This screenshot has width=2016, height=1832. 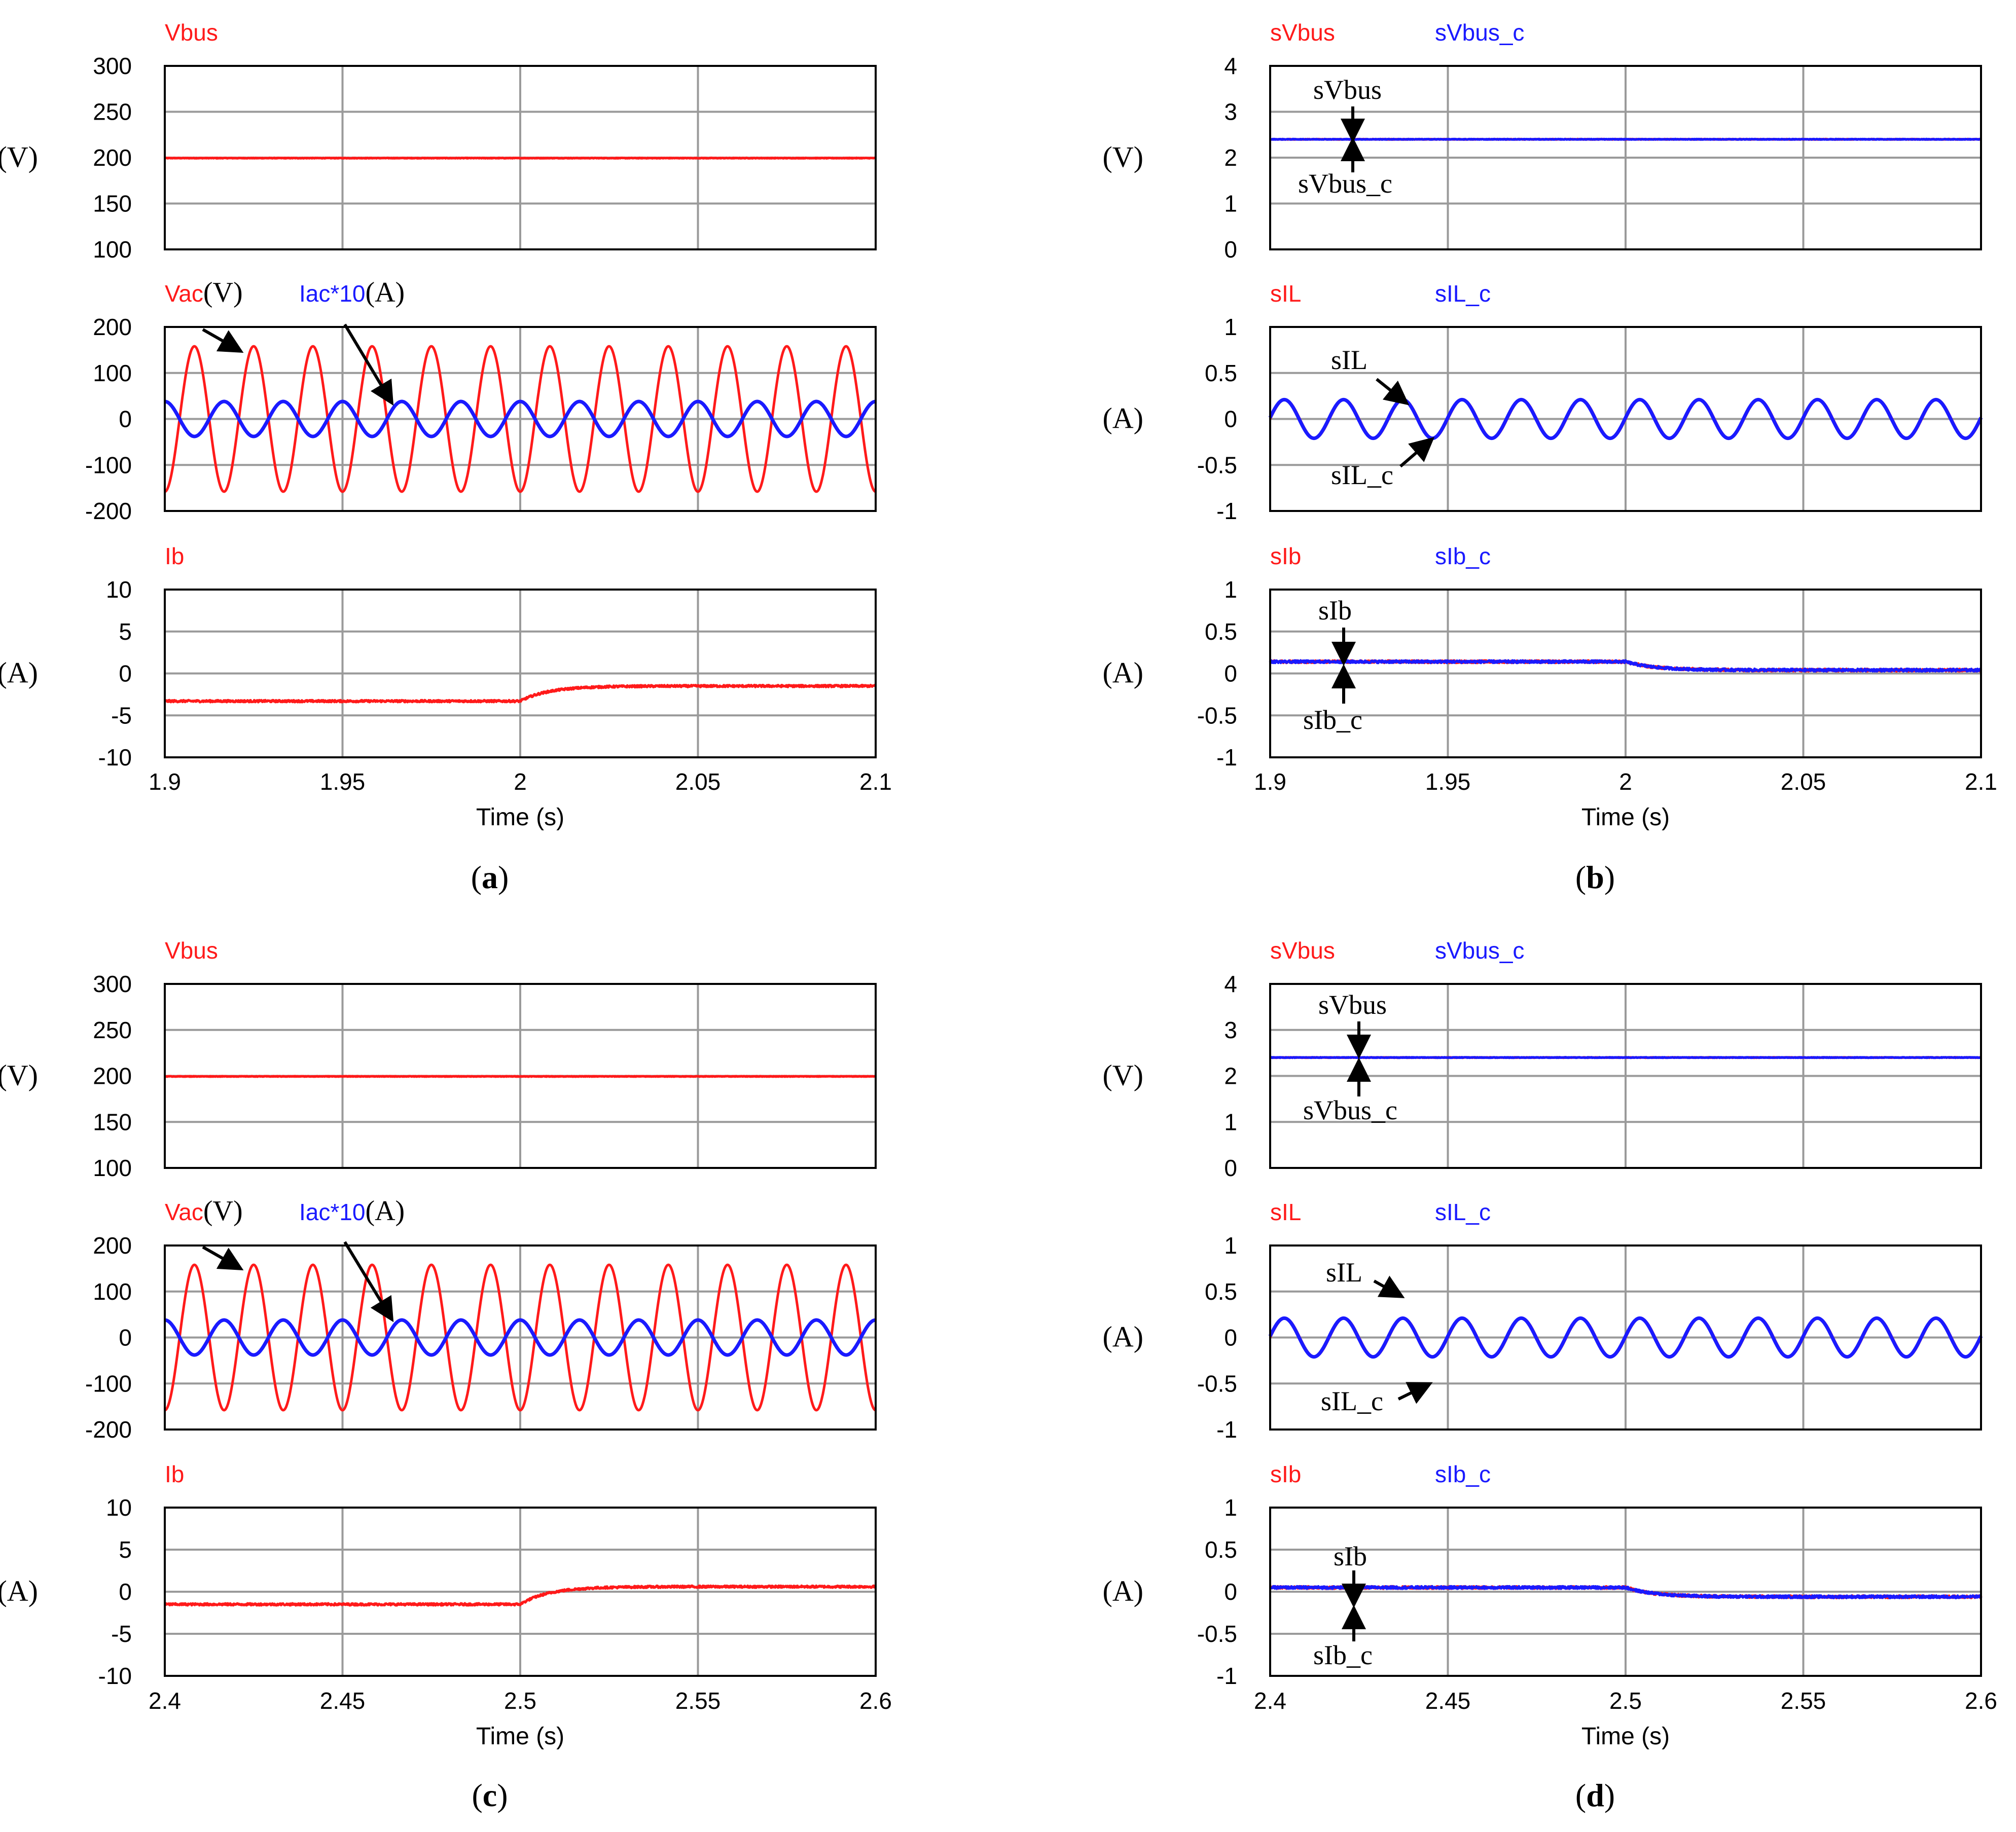 I want to click on y-tick-label: -10, so click(x=115, y=1676).